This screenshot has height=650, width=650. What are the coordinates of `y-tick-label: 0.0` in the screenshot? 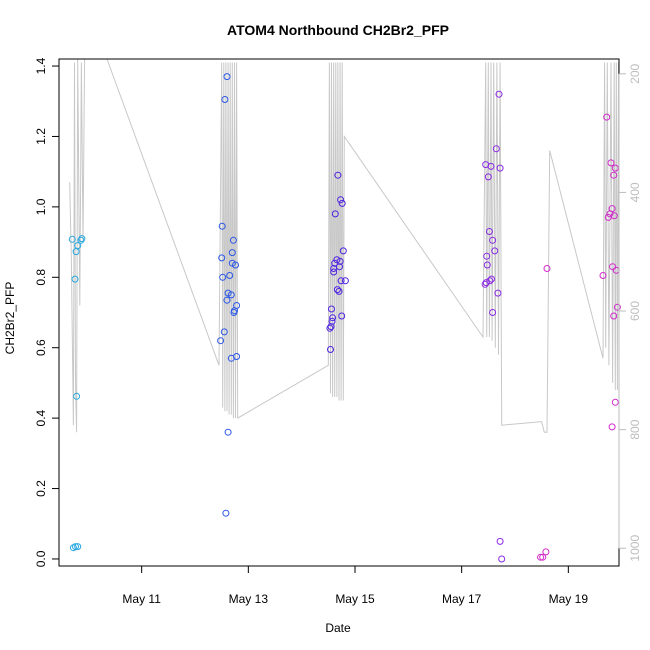 It's located at (41, 558).